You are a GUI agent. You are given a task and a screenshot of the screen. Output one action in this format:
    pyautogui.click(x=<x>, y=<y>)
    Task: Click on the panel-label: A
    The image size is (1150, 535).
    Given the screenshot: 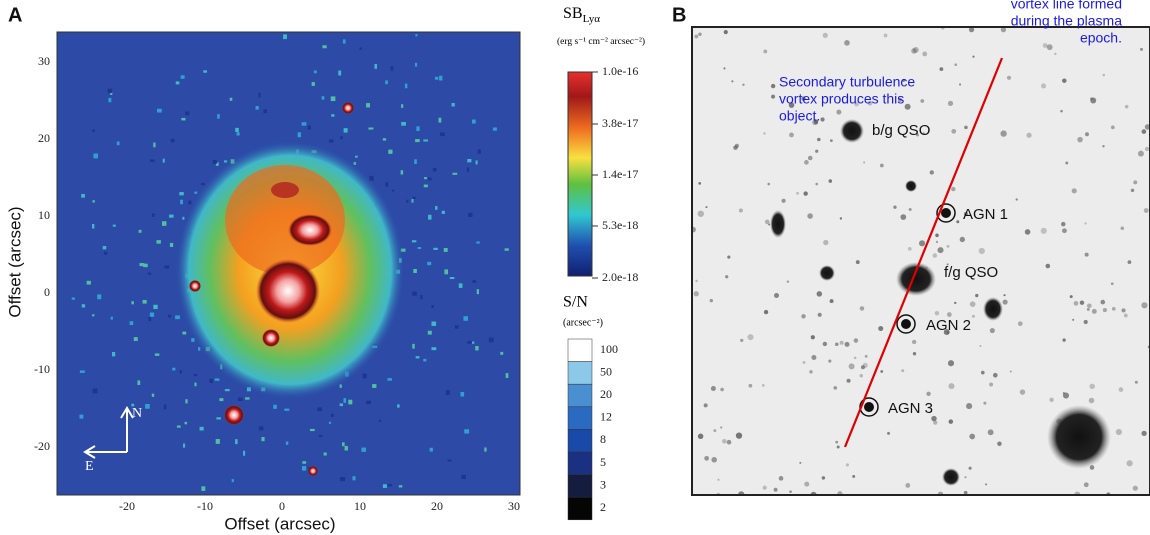 What is the action you would take?
    pyautogui.click(x=15, y=15)
    